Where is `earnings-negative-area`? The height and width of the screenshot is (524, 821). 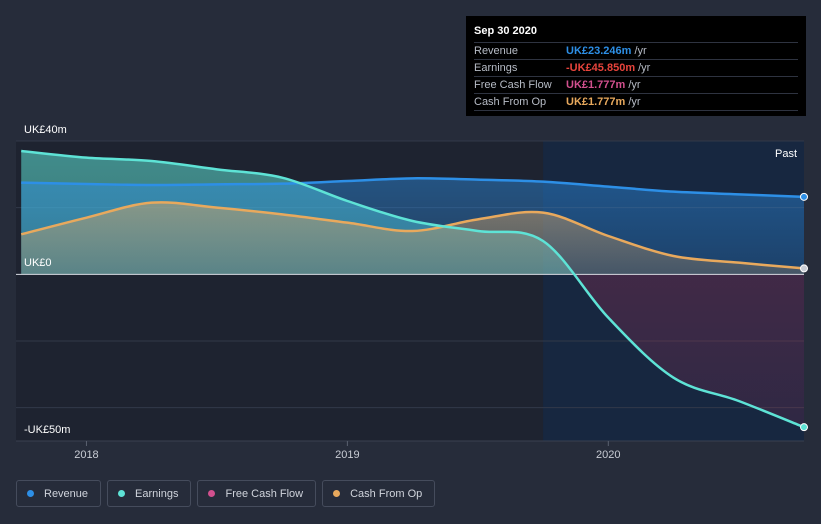 earnings-negative-area is located at coordinates (689, 351).